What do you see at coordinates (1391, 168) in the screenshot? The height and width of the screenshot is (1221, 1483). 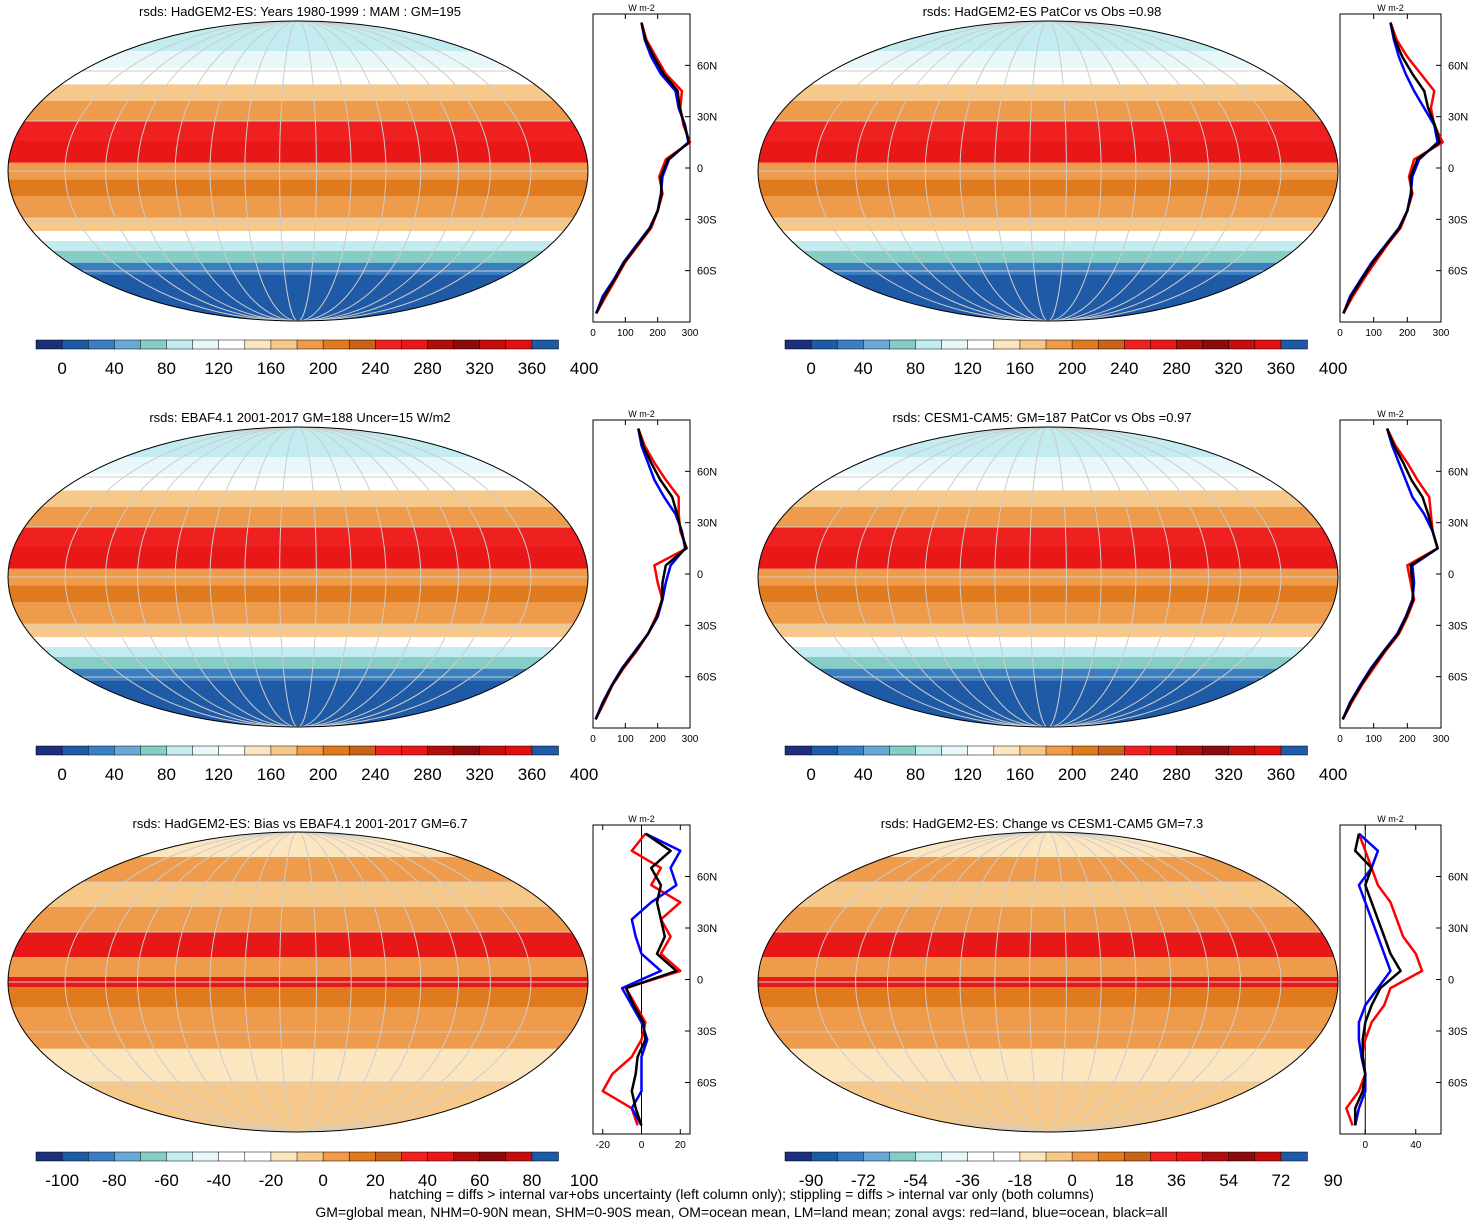 I see `zonal-line-all` at bounding box center [1391, 168].